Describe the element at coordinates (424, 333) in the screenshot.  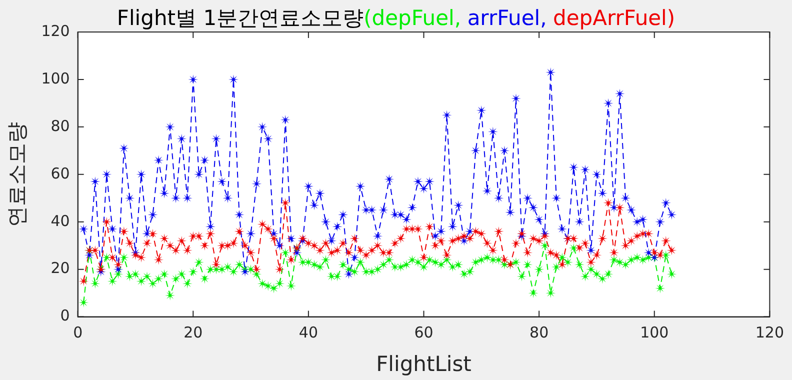
I see `x-tick-label: 60` at that location.